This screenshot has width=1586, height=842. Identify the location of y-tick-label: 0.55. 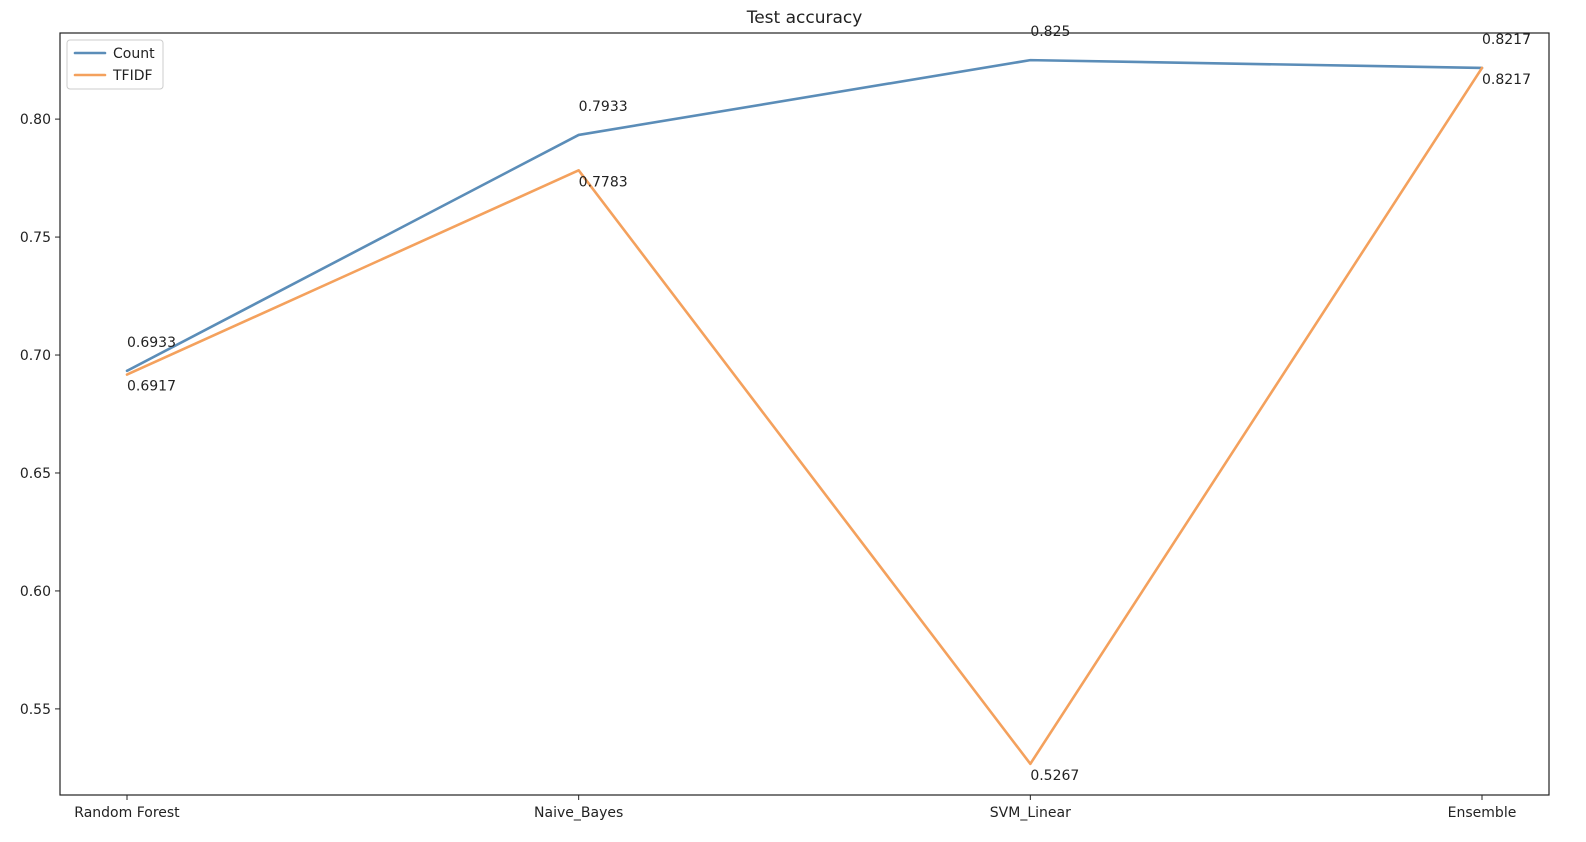
(35, 710).